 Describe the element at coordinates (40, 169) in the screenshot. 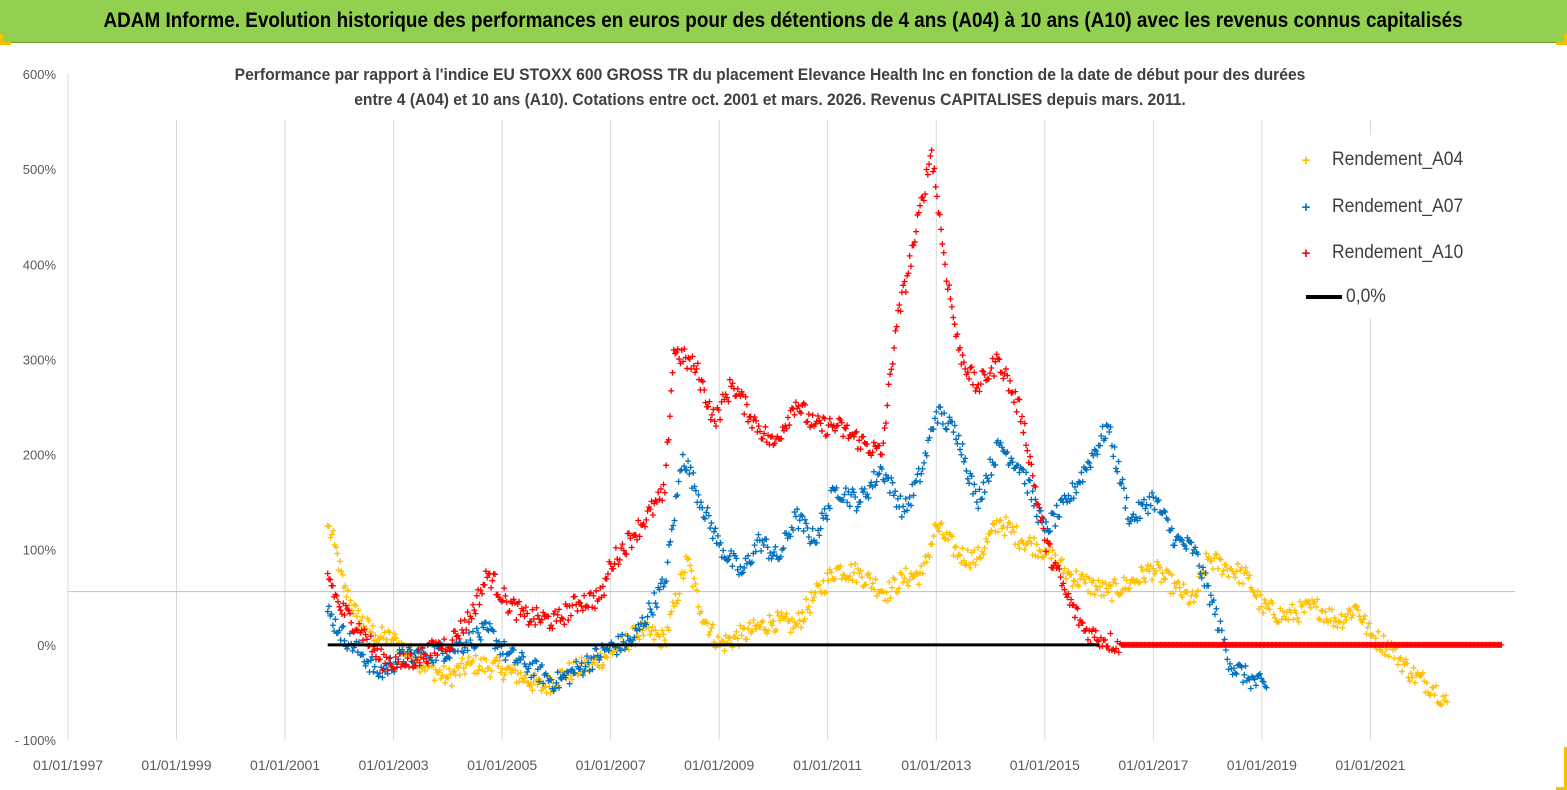

I see `y-tick-label: 500%` at that location.